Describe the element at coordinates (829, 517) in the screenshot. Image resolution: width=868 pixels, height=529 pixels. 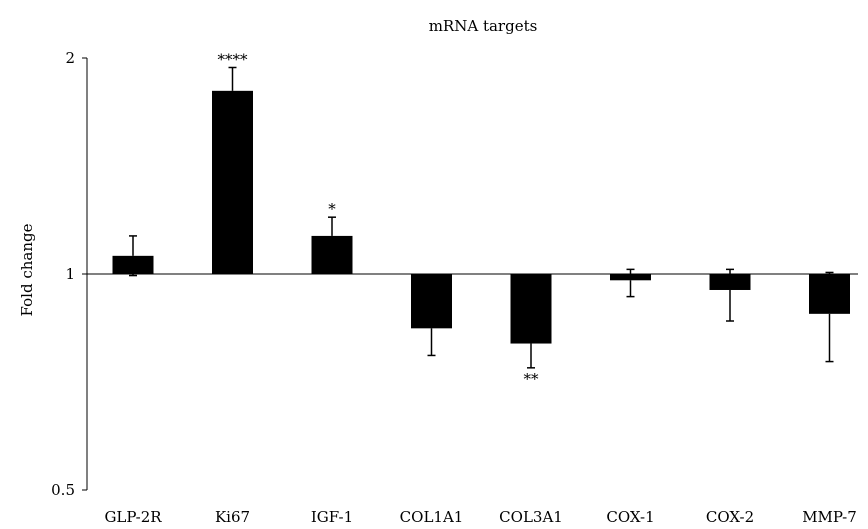
I see `x-tick-label: MMP-7` at that location.